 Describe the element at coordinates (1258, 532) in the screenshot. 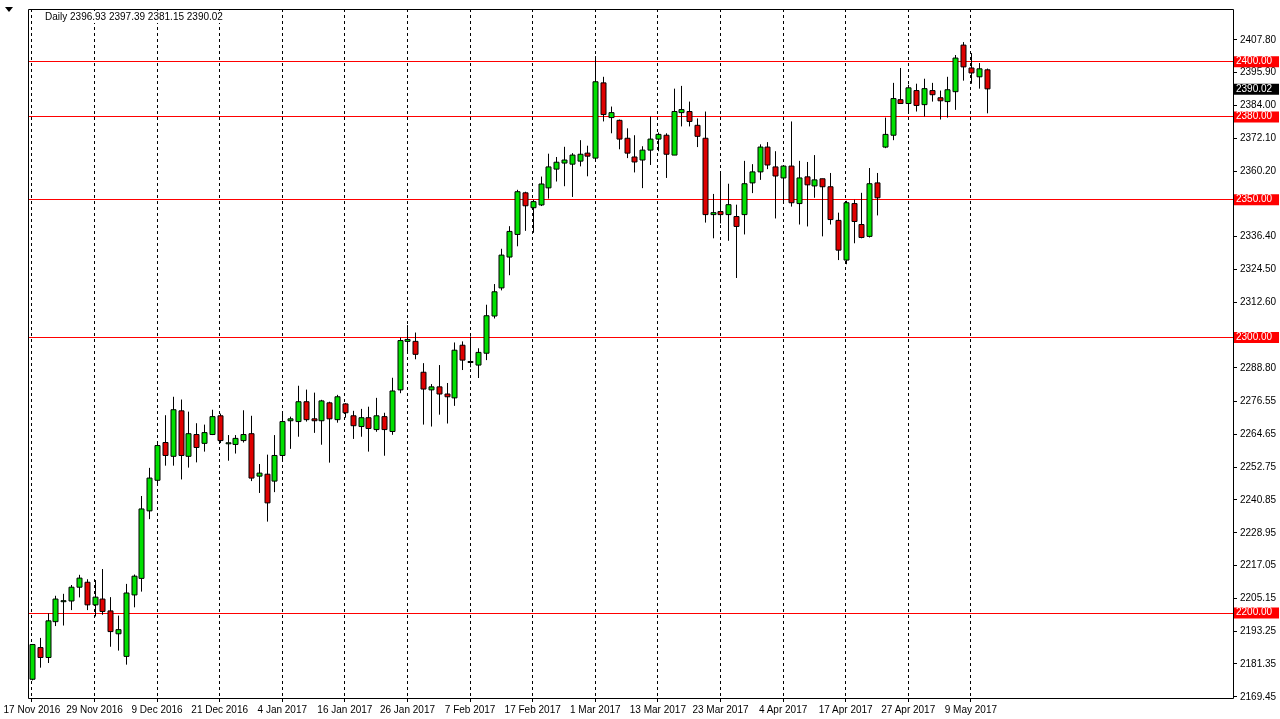

I see `y-tick-label: 2228.95` at that location.